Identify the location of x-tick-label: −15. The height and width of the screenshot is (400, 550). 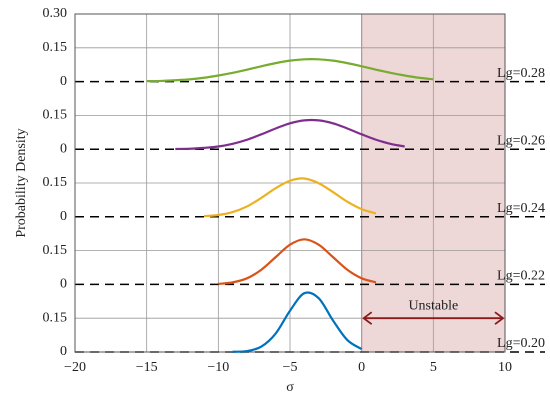
(147, 367).